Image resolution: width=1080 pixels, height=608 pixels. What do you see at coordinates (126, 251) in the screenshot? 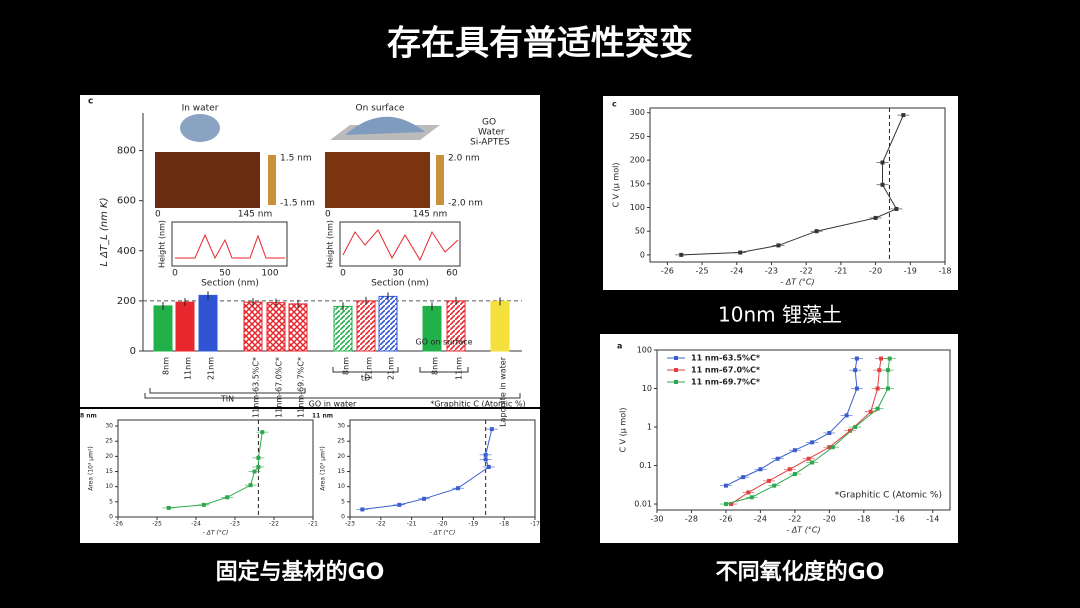
I see `y-tick-label: 400` at bounding box center [126, 251].